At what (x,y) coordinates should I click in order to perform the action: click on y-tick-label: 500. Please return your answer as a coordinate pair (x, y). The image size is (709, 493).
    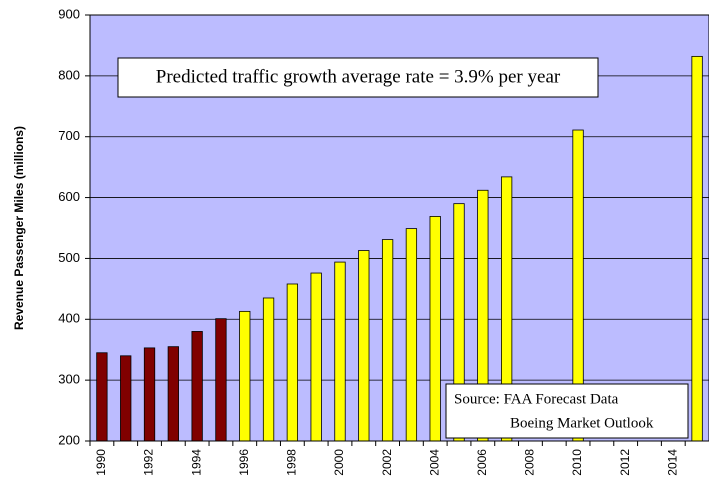
    Looking at the image, I should click on (69, 257).